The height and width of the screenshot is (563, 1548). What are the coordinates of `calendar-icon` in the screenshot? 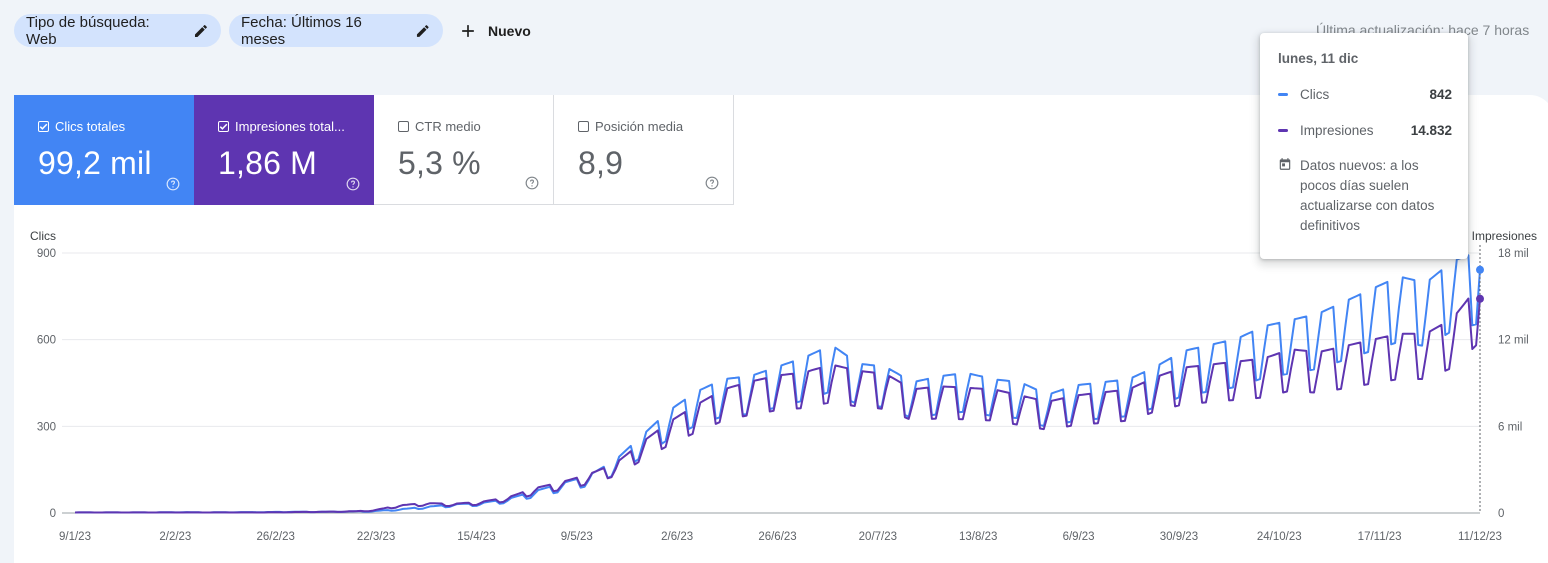 It's located at (1285, 164).